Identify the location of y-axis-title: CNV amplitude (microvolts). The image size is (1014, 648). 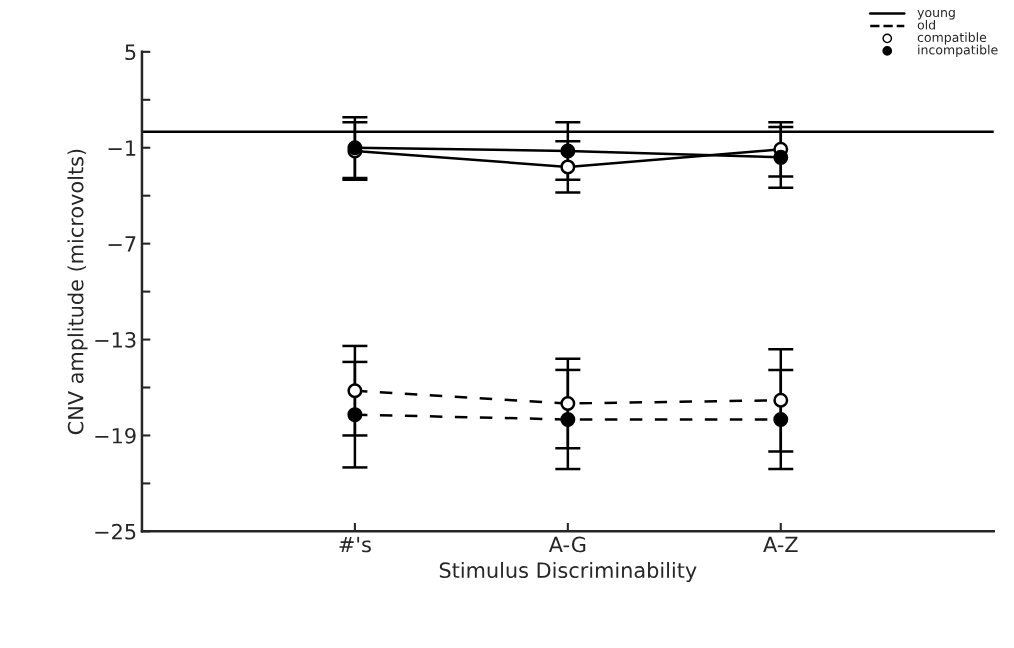
(77, 292).